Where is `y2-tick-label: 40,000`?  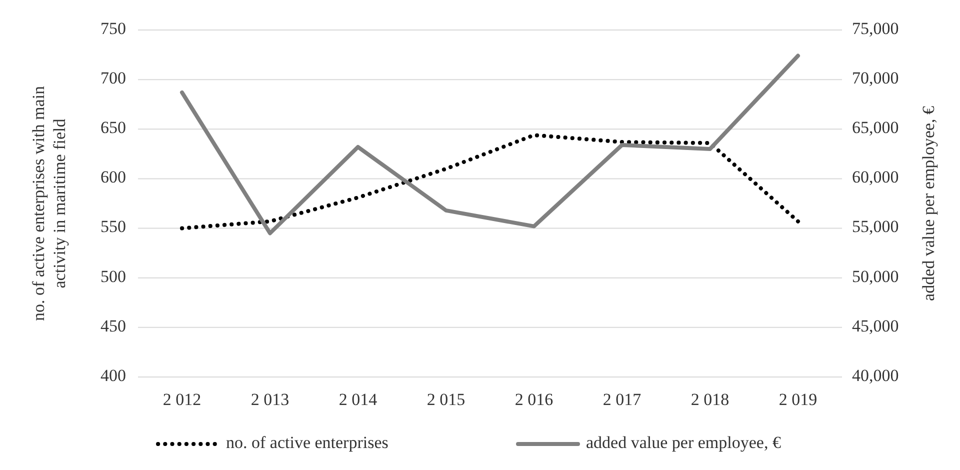
y2-tick-label: 40,000 is located at coordinates (875, 375).